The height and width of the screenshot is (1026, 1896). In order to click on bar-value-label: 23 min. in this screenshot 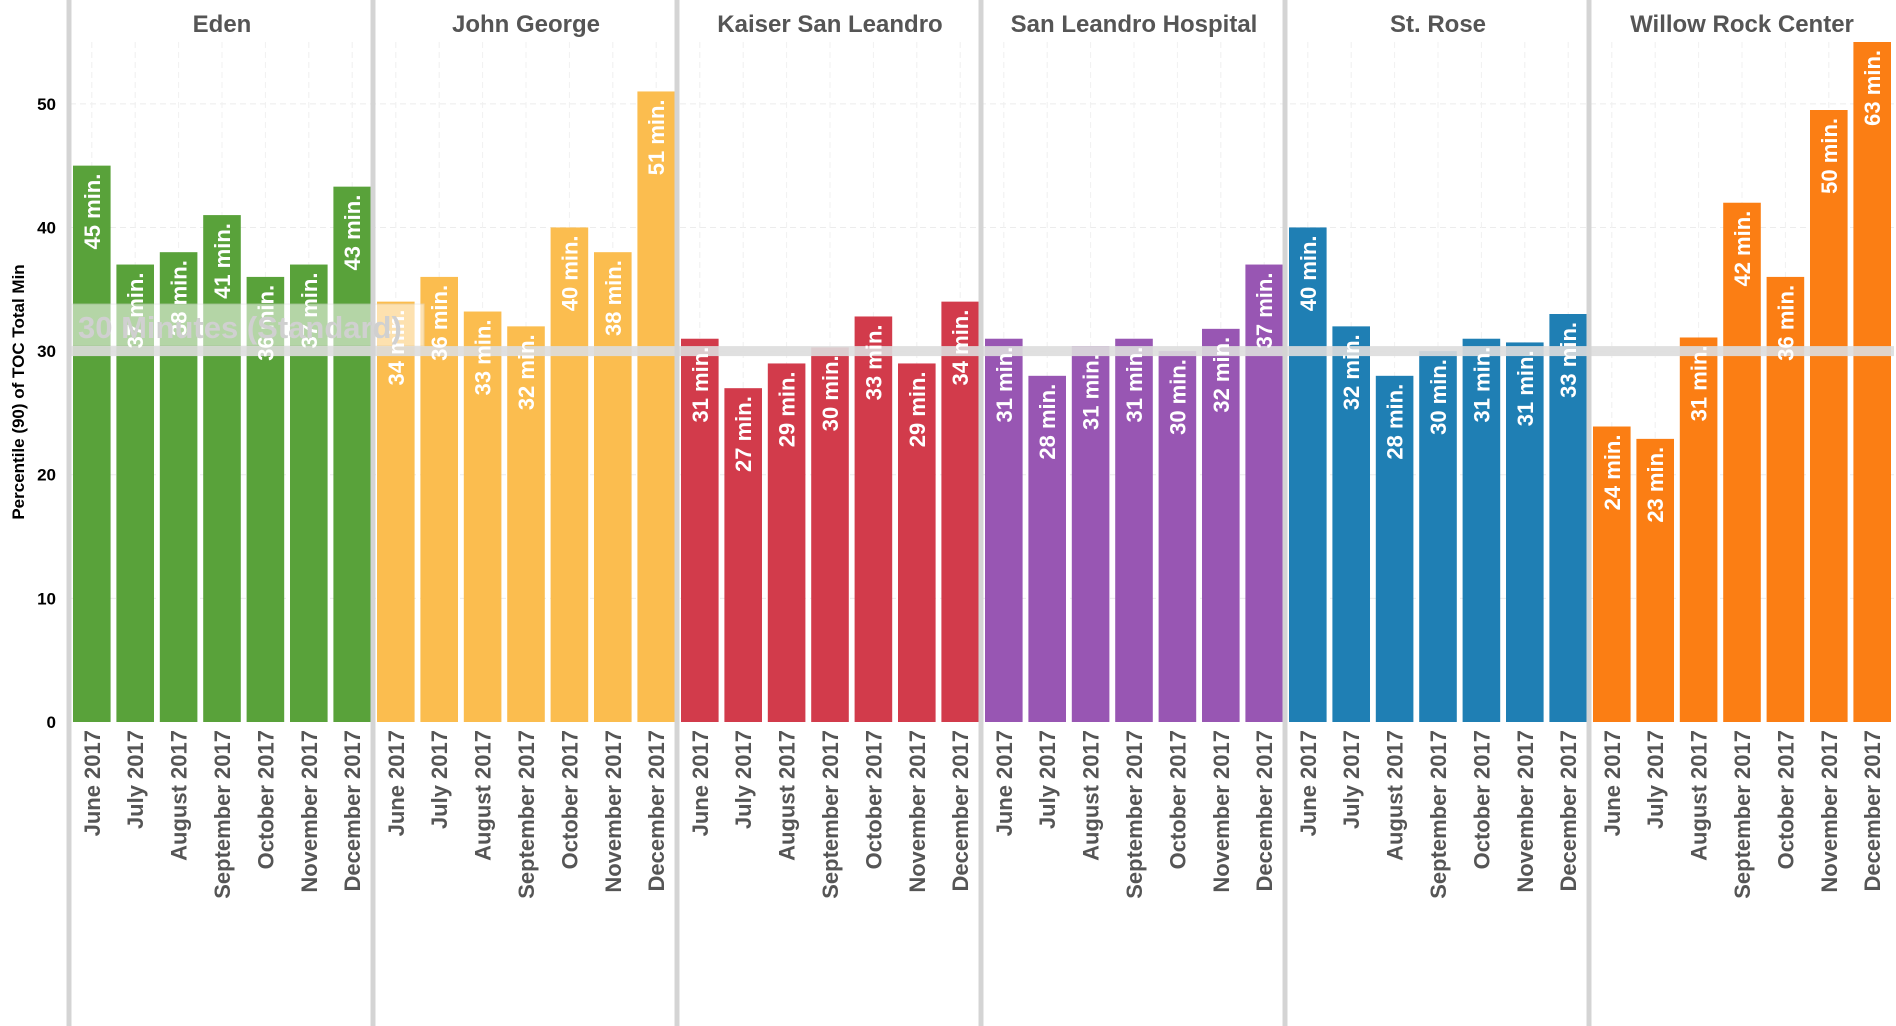, I will do `click(1655, 485)`.